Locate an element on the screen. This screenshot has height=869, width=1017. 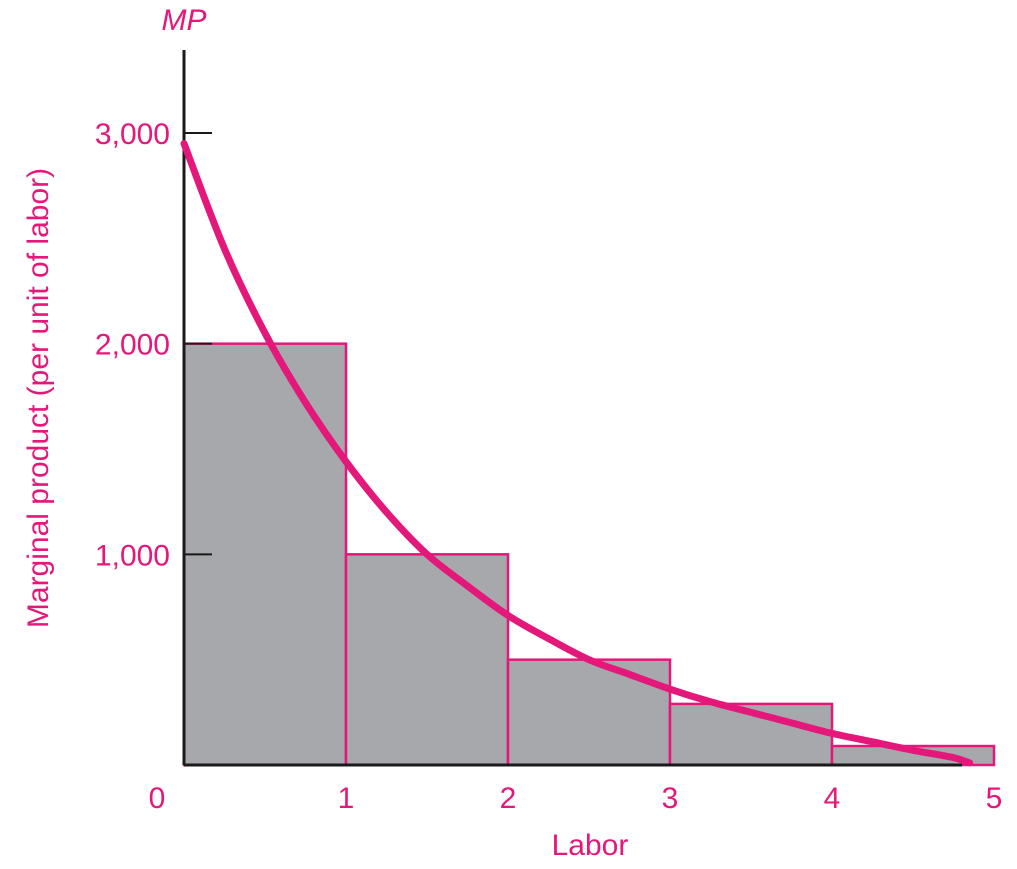
x-tick-label: 2 is located at coordinates (508, 798).